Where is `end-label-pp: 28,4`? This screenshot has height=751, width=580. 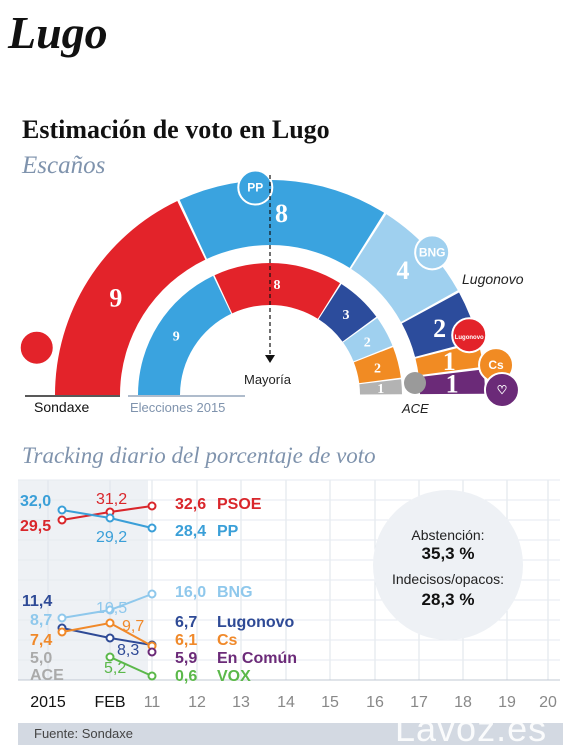
end-label-pp: 28,4 is located at coordinates (190, 531).